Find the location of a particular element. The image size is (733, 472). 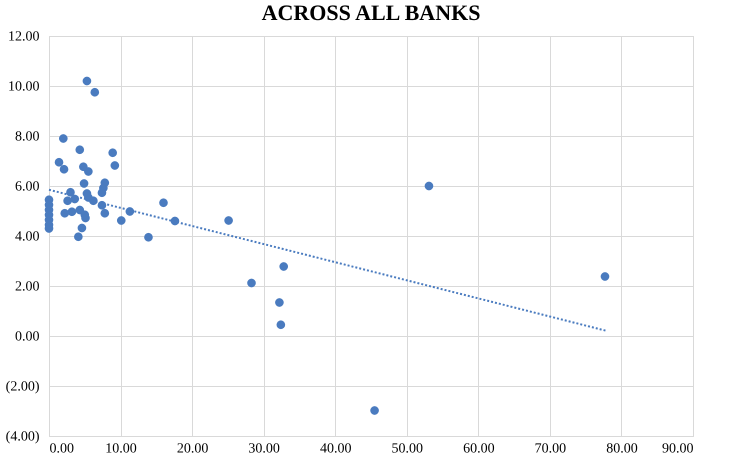

x-tick-label: 40.00 is located at coordinates (336, 449).